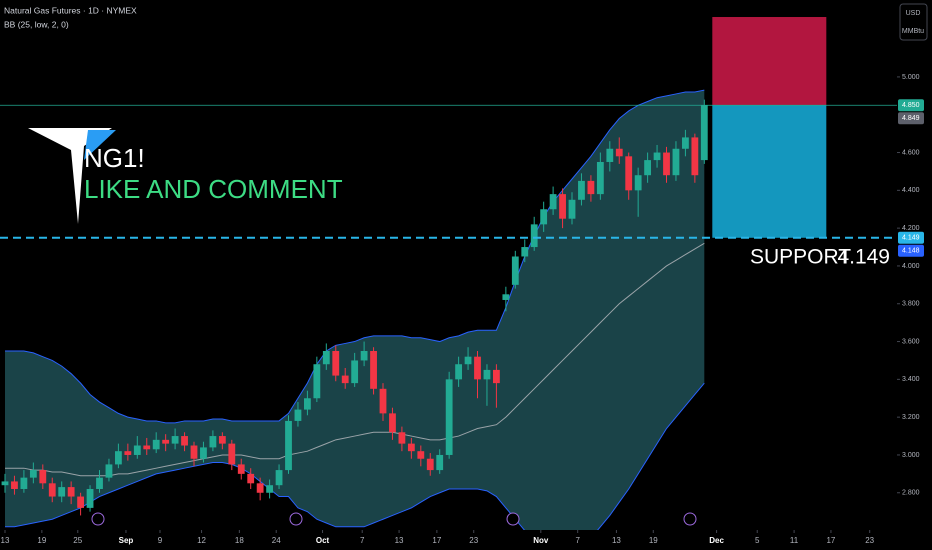 The height and width of the screenshot is (550, 932). I want to click on unit-box, so click(913, 22).